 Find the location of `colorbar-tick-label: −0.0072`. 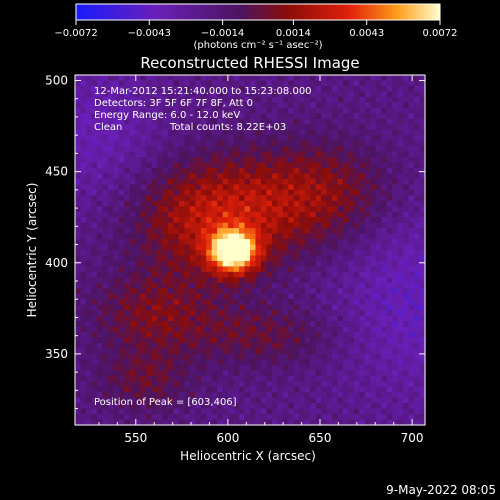

colorbar-tick-label: −0.0072 is located at coordinates (75, 33).